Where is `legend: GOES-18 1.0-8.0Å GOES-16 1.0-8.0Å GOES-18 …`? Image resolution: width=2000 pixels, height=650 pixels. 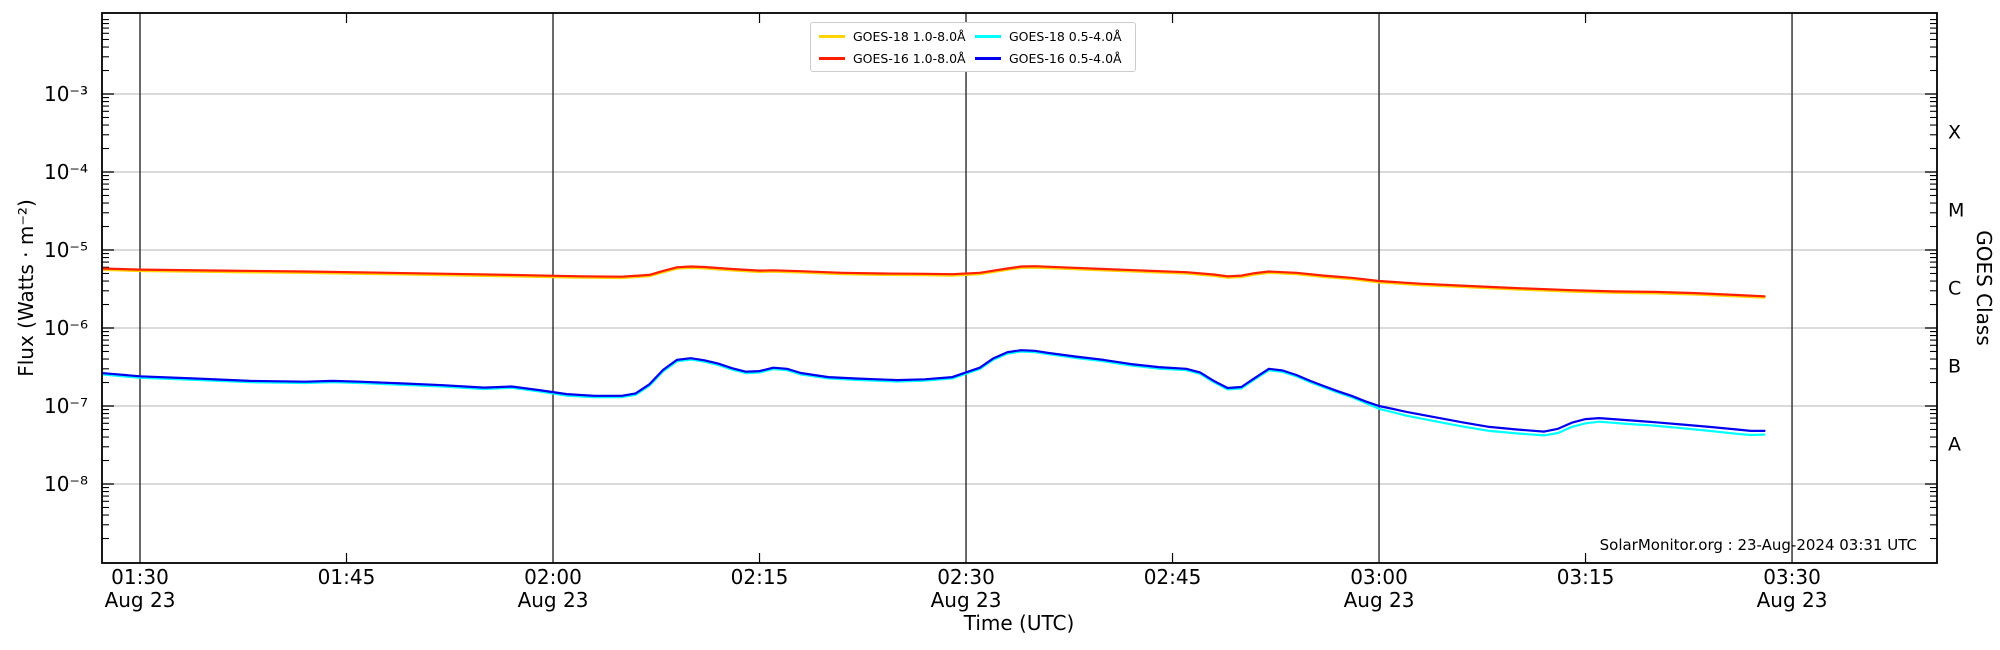 legend: GOES-18 1.0-8.0Å GOES-16 1.0-8.0Å GOES-18 … is located at coordinates (973, 47).